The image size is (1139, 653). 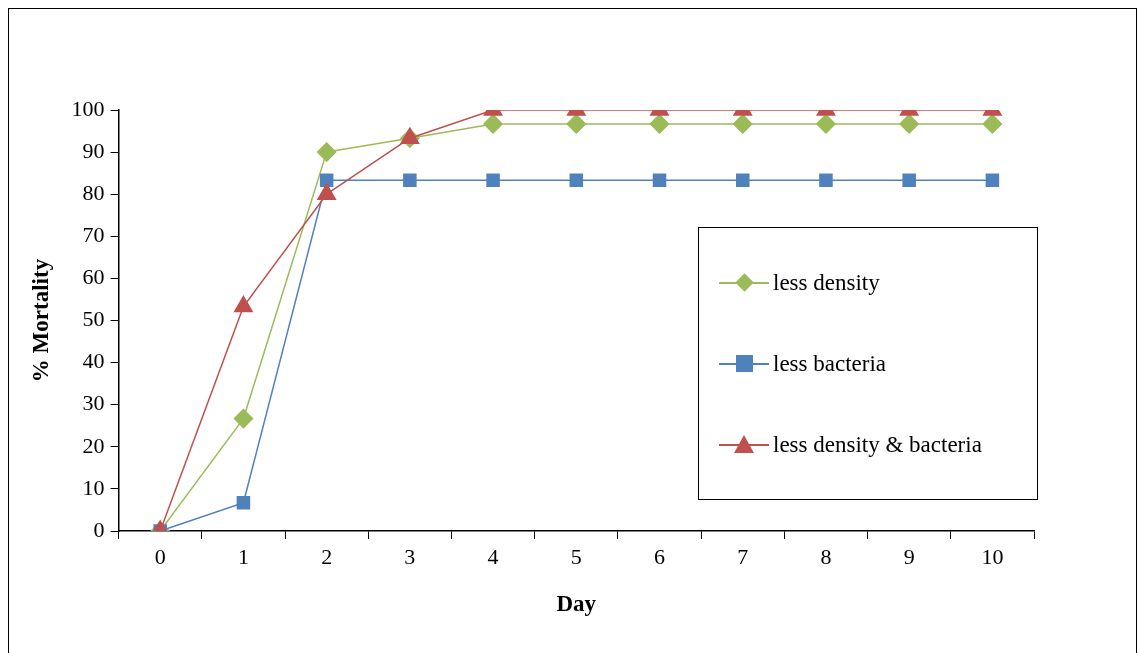 What do you see at coordinates (88, 108) in the screenshot?
I see `y-tick-label: 100` at bounding box center [88, 108].